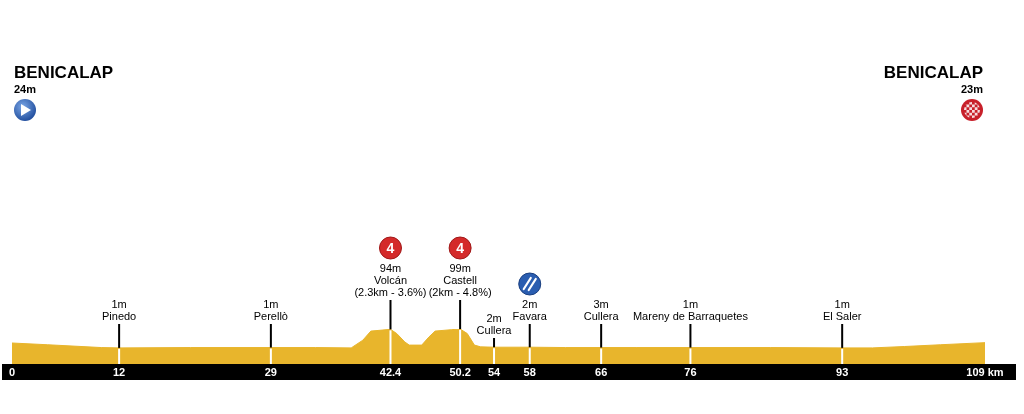 This screenshot has width=1024, height=414. What do you see at coordinates (390, 269) in the screenshot?
I see `annotation: 4 94m Volcán (2.3km - 3.6%)` at bounding box center [390, 269].